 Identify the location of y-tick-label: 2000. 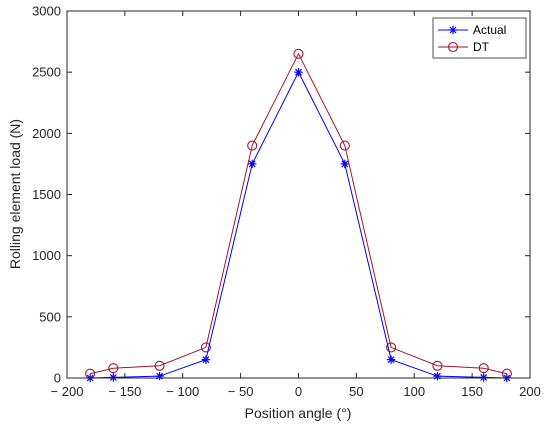
(46, 133).